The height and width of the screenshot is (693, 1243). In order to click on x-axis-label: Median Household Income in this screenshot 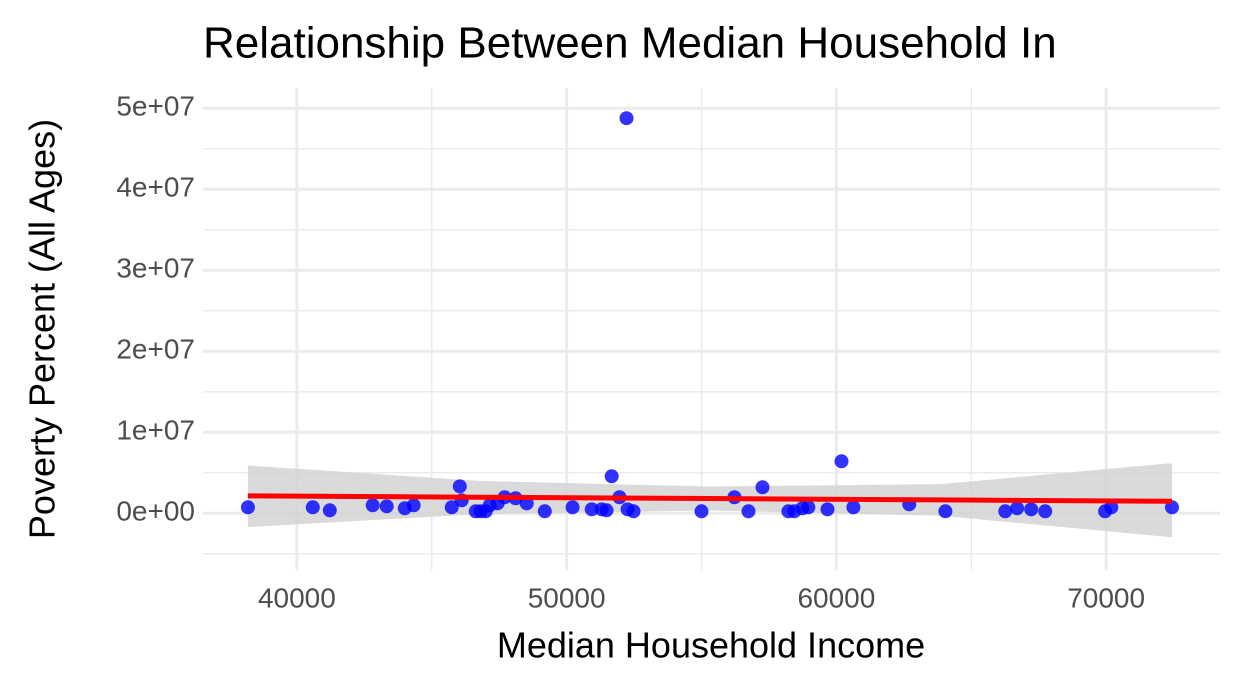, I will do `click(711, 645)`.